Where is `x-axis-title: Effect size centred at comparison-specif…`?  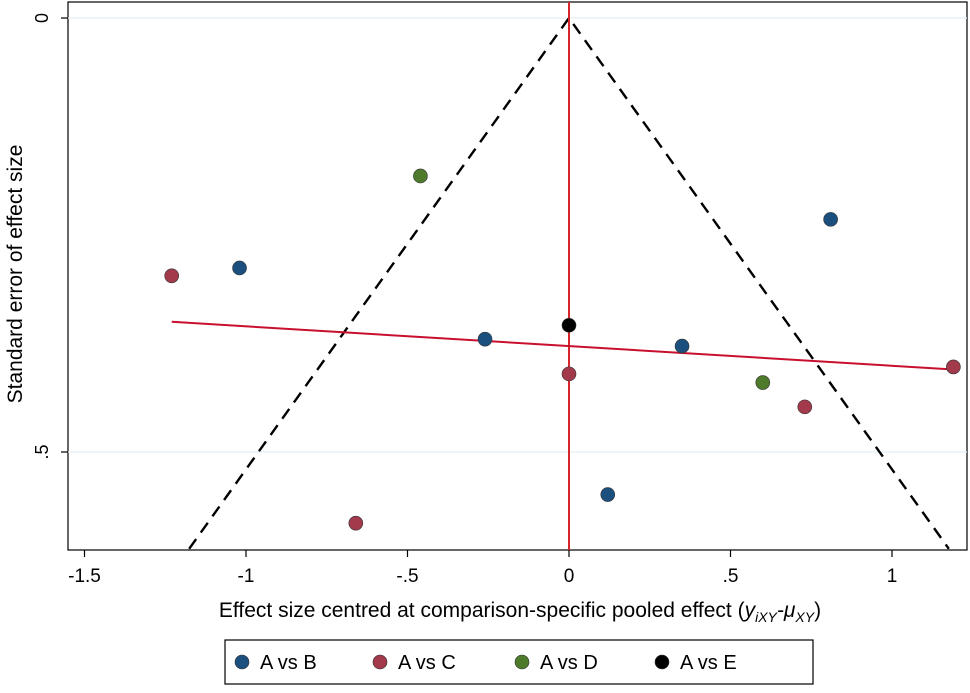 x-axis-title: Effect size centred at comparison-specif… is located at coordinates (520, 612).